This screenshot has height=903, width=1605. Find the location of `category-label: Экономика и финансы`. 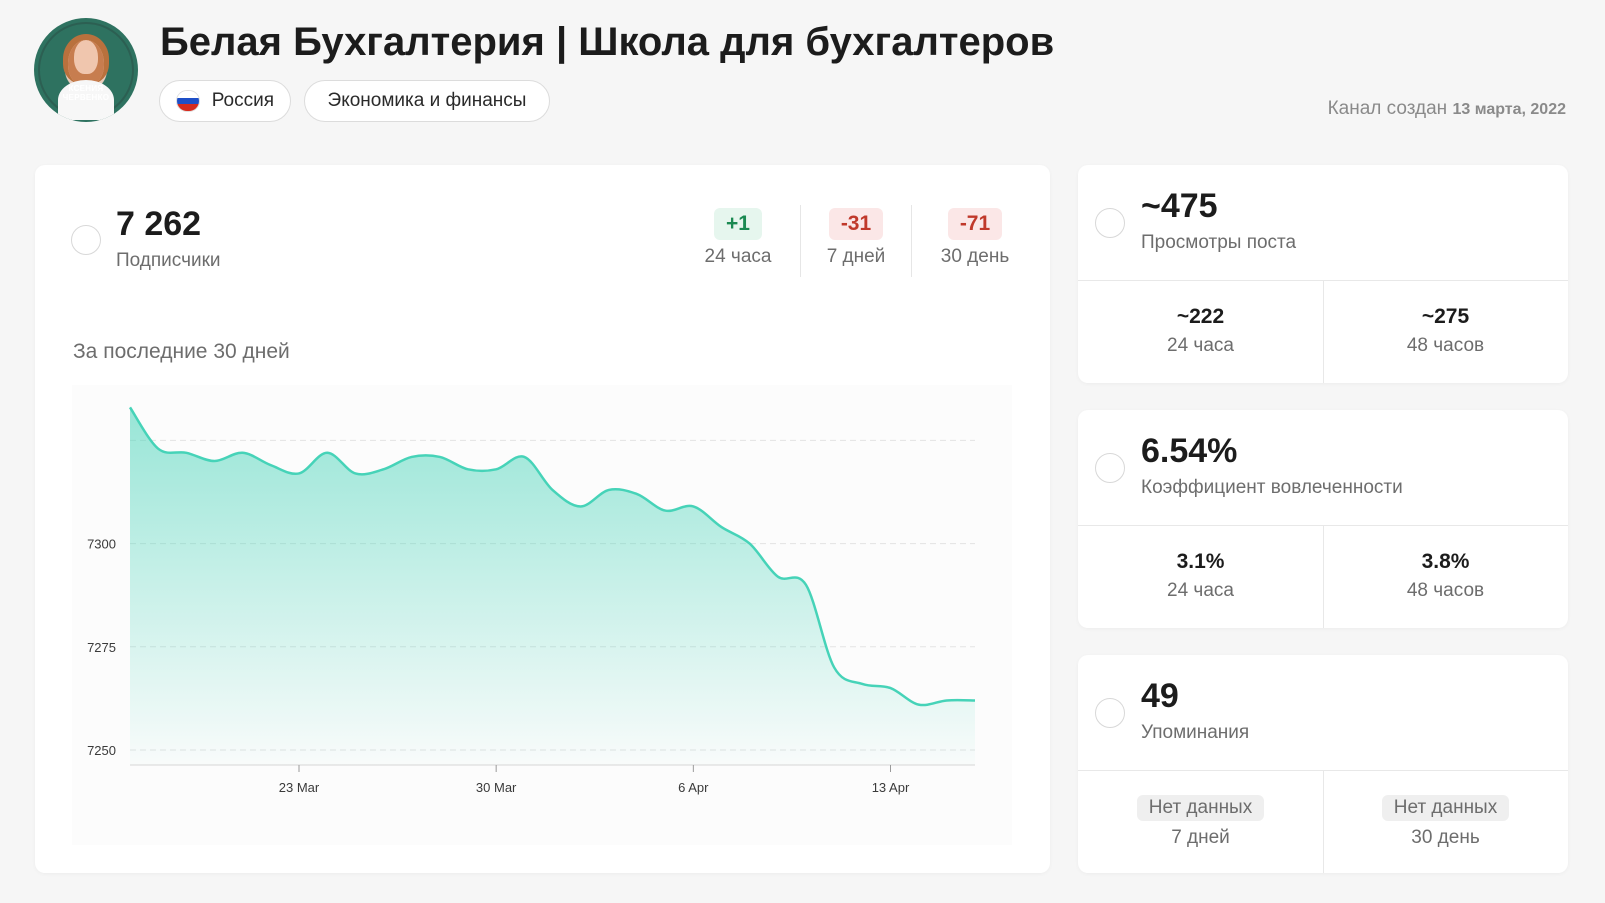

category-label: Экономика и финансы is located at coordinates (427, 100).